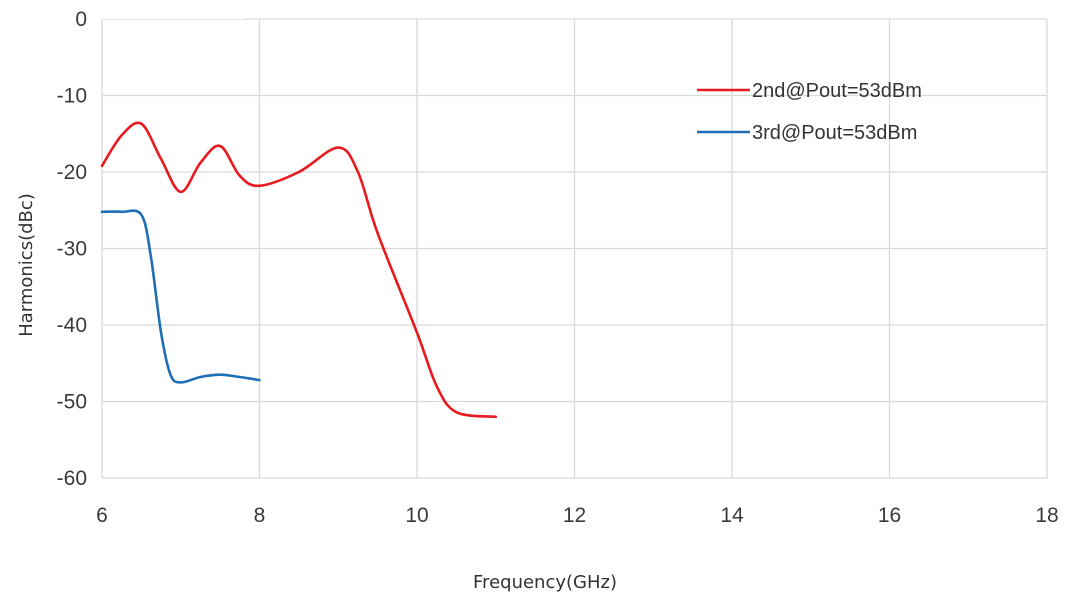 The width and height of the screenshot is (1069, 602). Describe the element at coordinates (1046, 515) in the screenshot. I see `x-tick-label: 18` at that location.